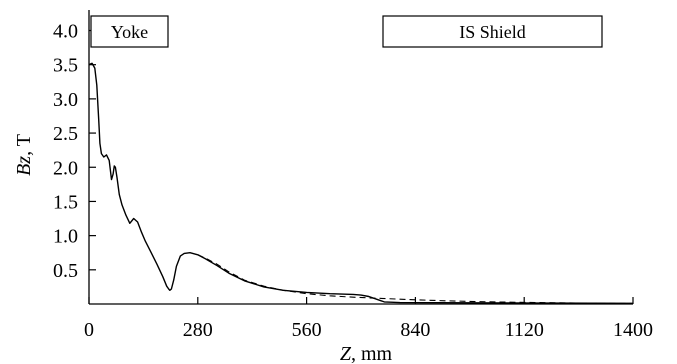 This screenshot has height=364, width=677. I want to click on shield-label-box, so click(492, 31).